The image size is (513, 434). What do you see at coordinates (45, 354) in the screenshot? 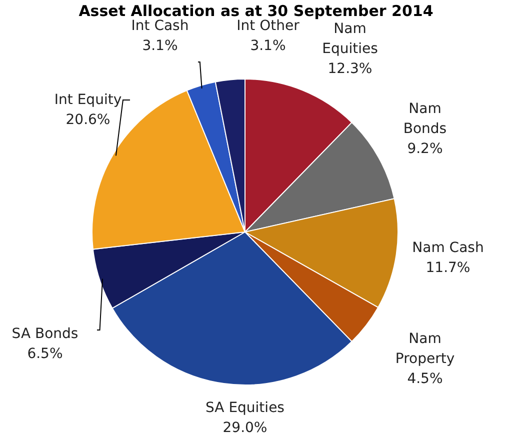
I see `data-label: 6.5%` at bounding box center [45, 354].